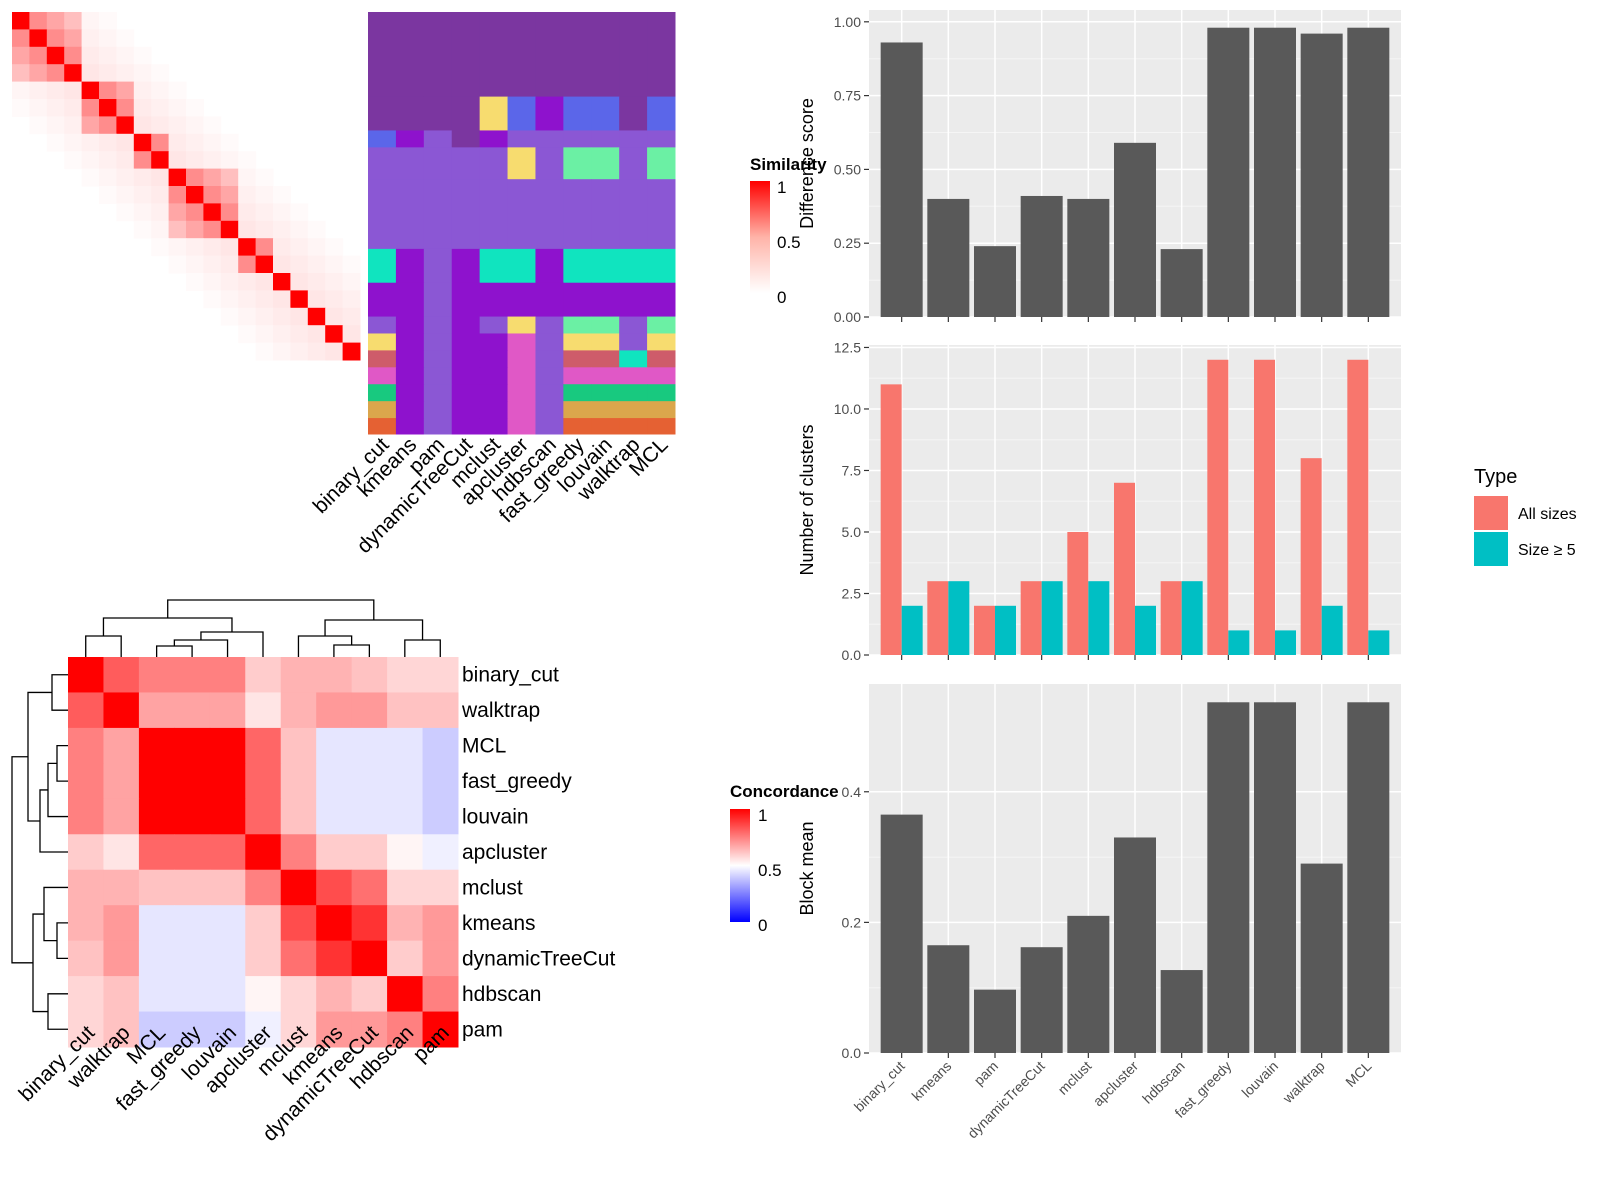 This screenshot has height=1200, width=1600. Describe the element at coordinates (1099, 501) in the screenshot. I see `bar-chart-2: 0.0 2.5 5.0 7.5 10.0 12.5 Number of clusters` at that location.